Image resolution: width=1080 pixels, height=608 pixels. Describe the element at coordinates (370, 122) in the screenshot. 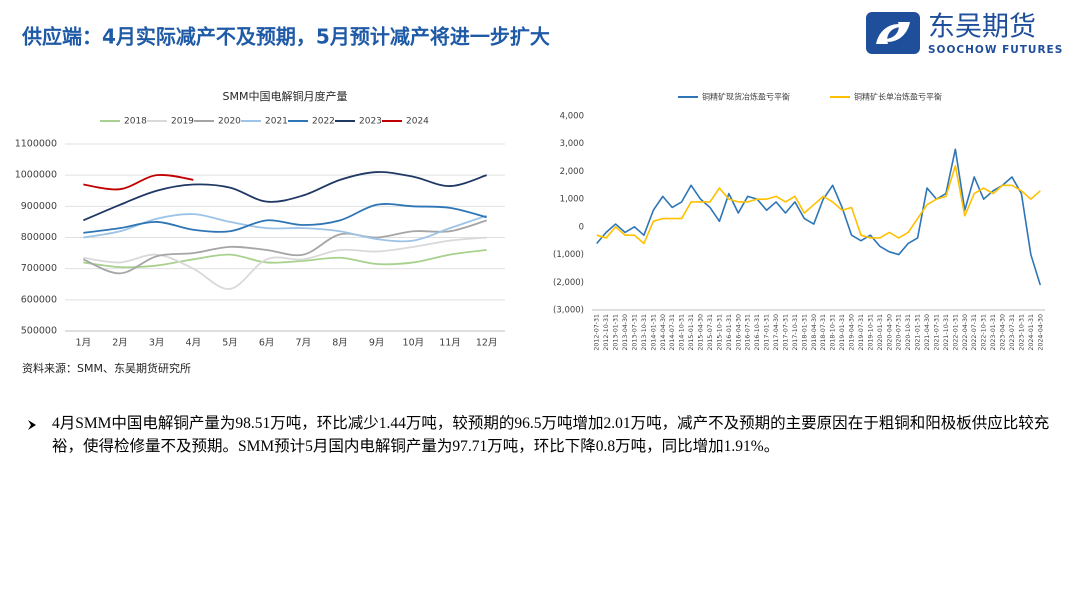

I see `legend-label: 2023` at that location.